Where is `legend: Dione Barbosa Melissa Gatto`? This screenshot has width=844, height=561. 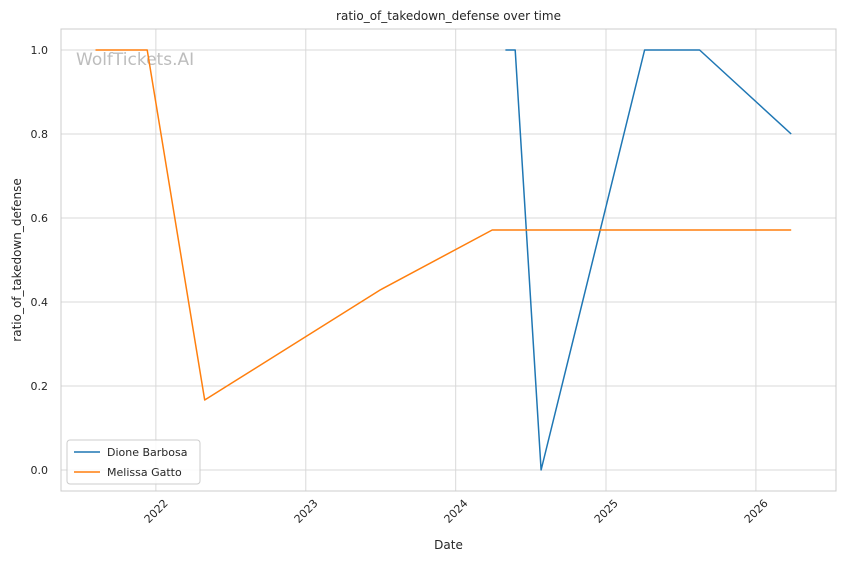 legend: Dione Barbosa Melissa Gatto is located at coordinates (133, 462).